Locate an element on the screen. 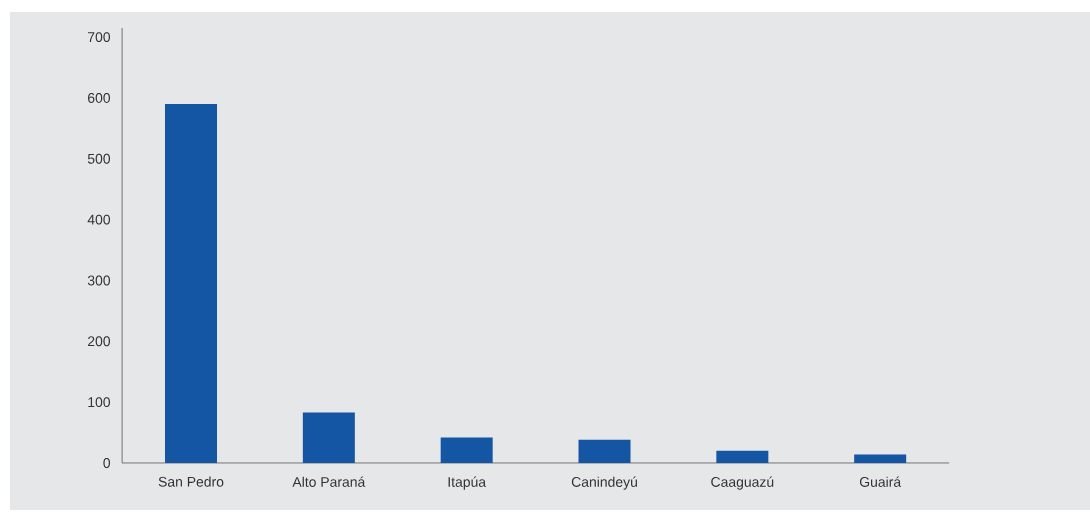 This screenshot has height=517, width=1090. y-tick-label: 600 is located at coordinates (99, 98).